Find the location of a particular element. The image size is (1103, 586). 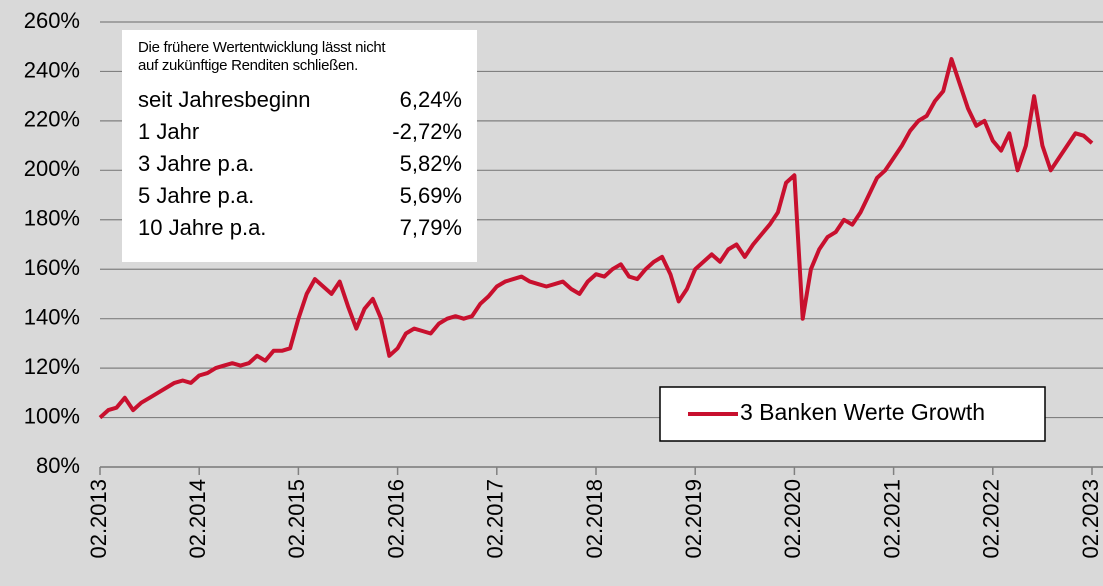

x-tick-label: 02.2019 is located at coordinates (693, 519).